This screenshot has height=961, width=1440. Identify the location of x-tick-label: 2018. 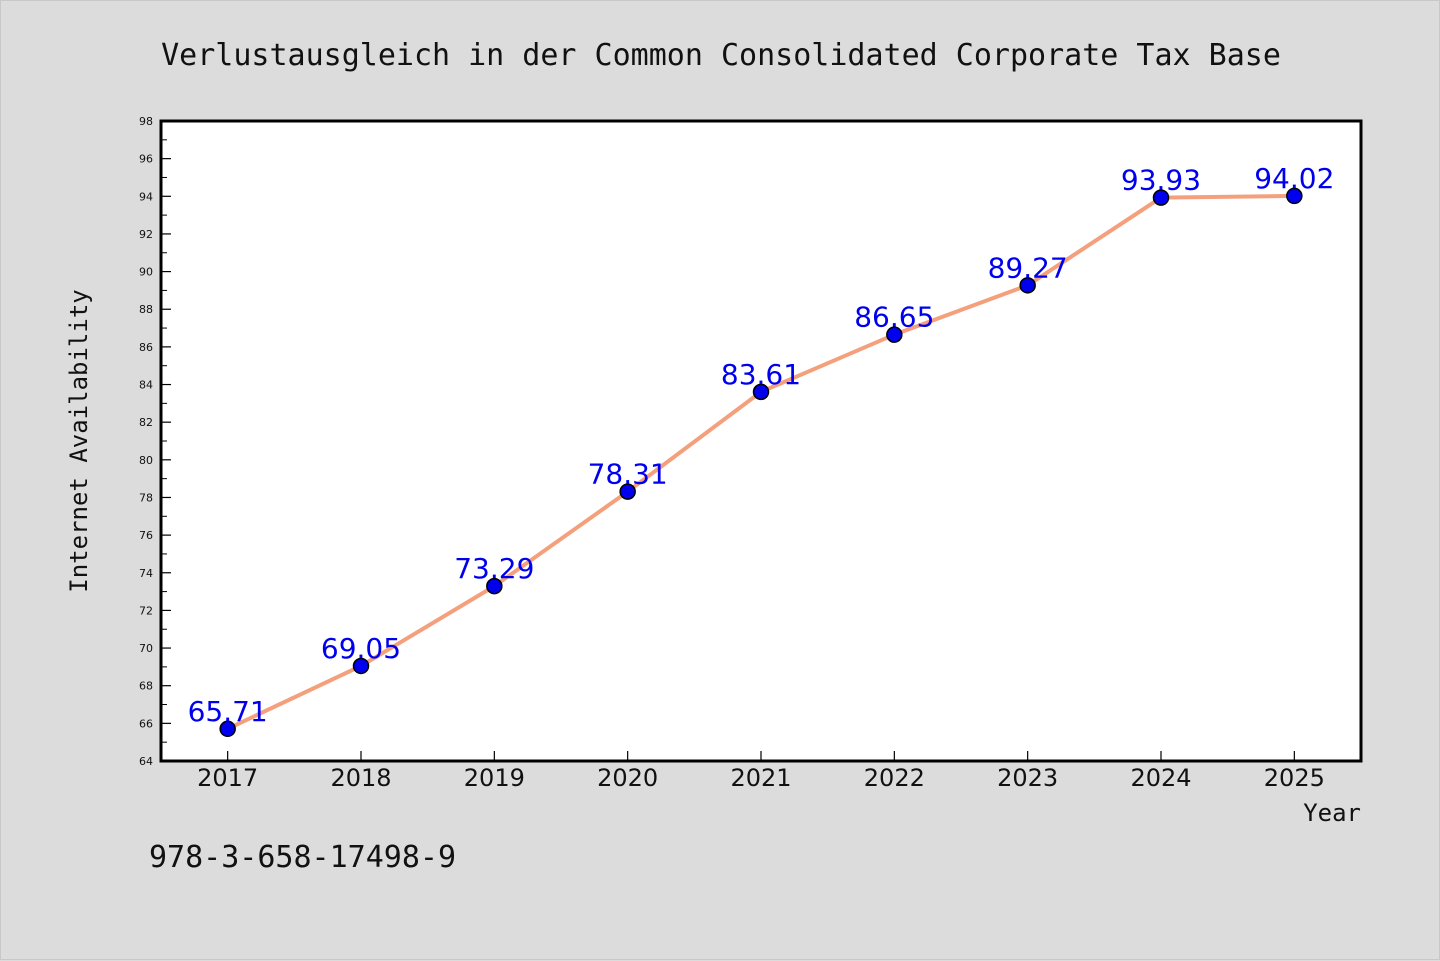
(360, 778).